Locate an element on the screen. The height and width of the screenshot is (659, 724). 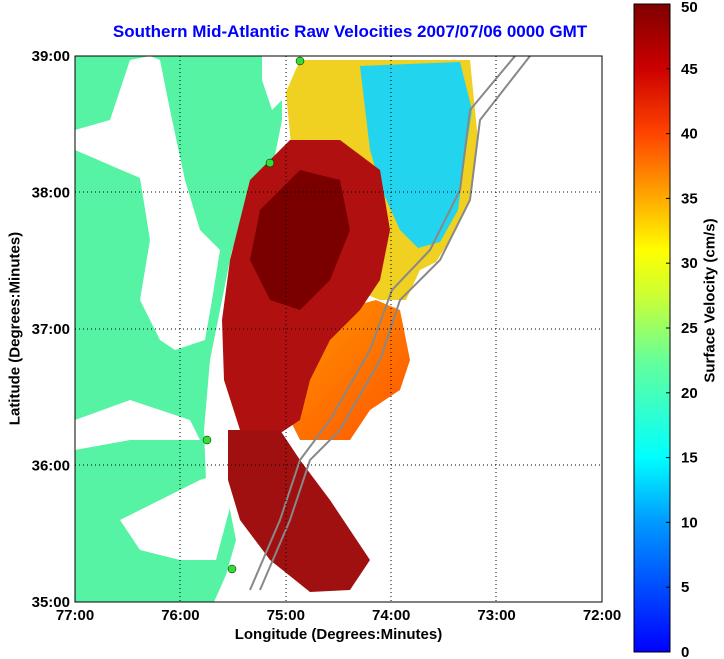
colorbar-tick-label: 10 is located at coordinates (689, 522).